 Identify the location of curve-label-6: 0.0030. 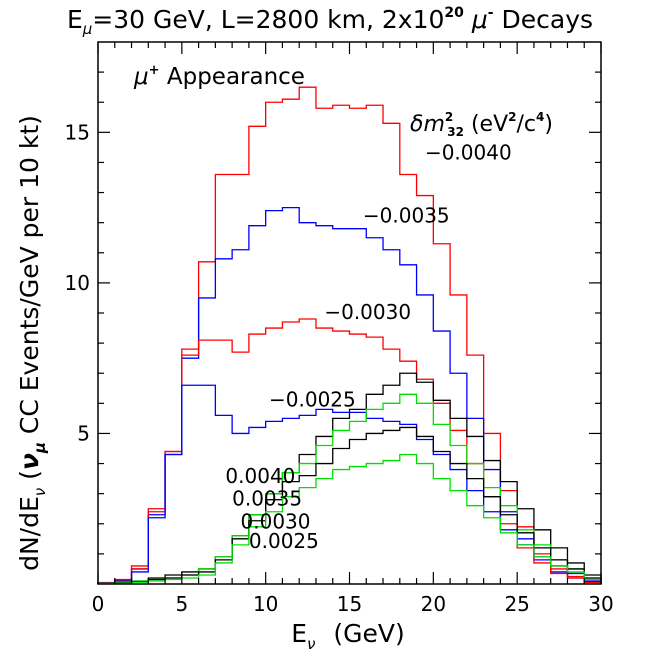
(276, 521).